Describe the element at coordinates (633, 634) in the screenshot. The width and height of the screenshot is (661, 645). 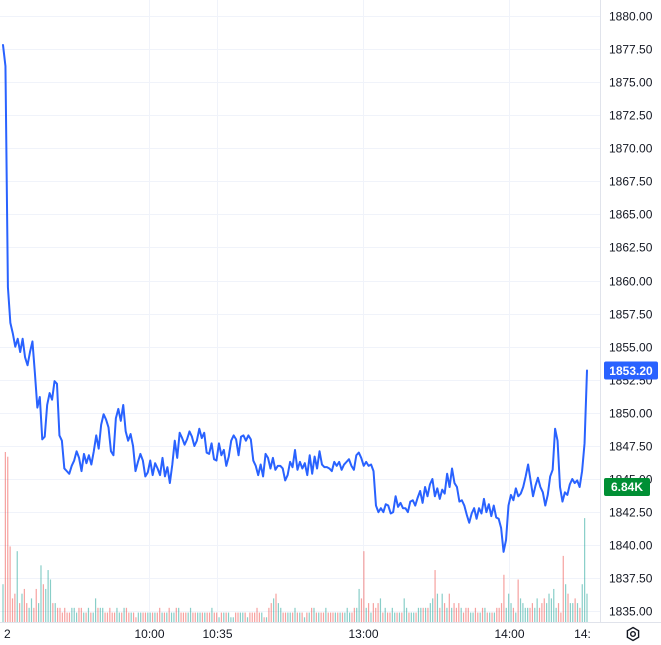
I see `settings-gear-icon` at that location.